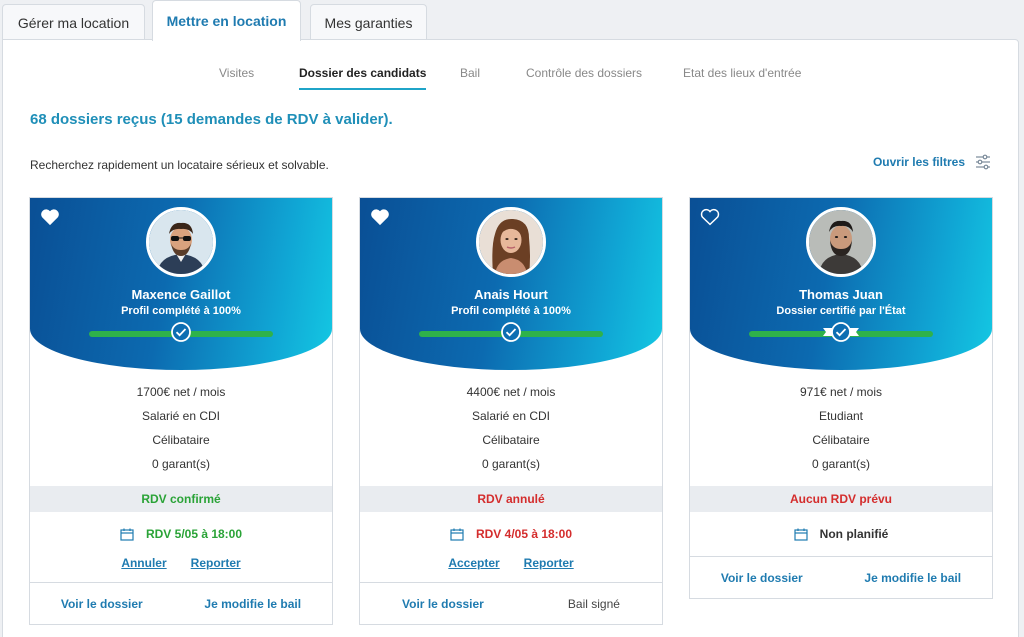 The width and height of the screenshot is (1024, 637). I want to click on tab-gerer-ma-location: Gérer ma location, so click(73, 22).